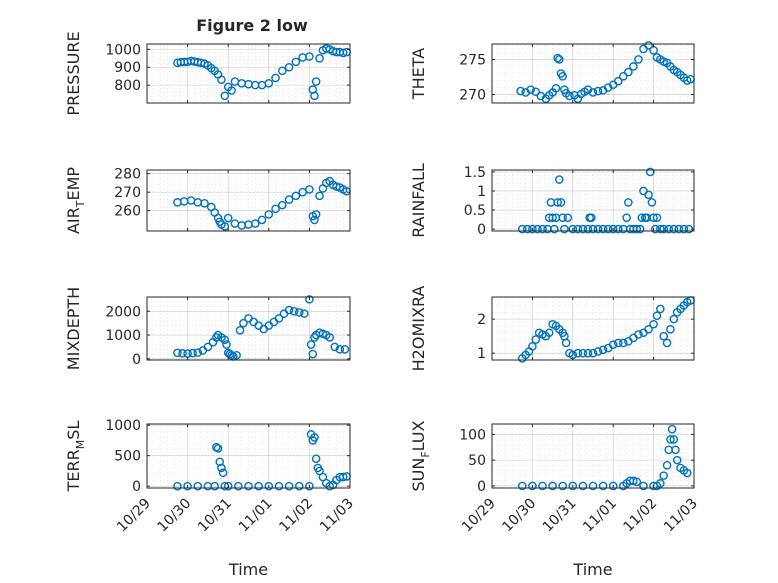 The image size is (778, 583). Describe the element at coordinates (127, 457) in the screenshot. I see `y-tick-label: 500` at that location.